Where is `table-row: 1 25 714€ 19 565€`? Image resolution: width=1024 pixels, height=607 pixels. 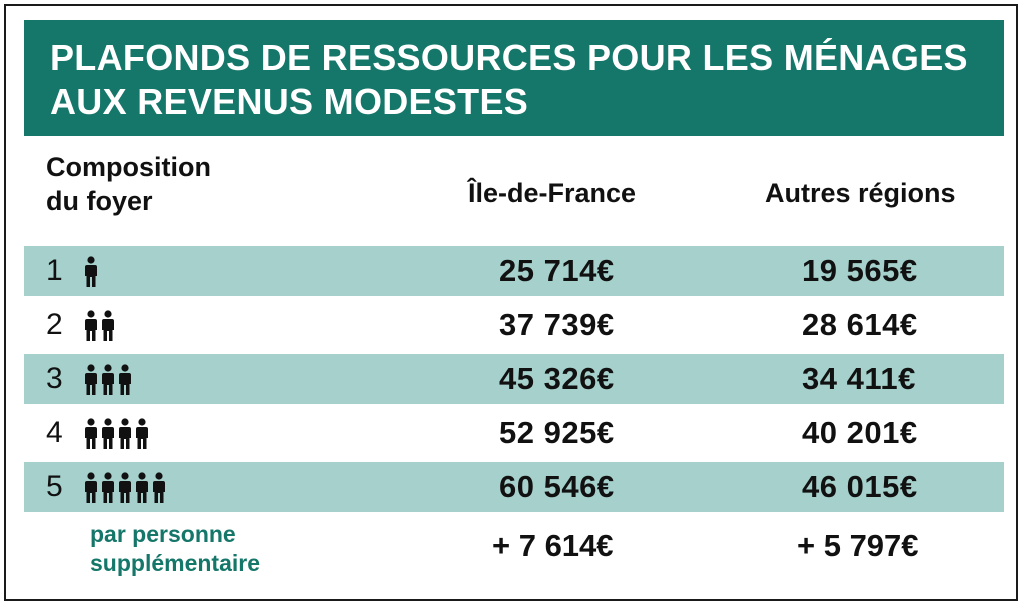
table-row: 1 25 714€ 19 565€ is located at coordinates (514, 271).